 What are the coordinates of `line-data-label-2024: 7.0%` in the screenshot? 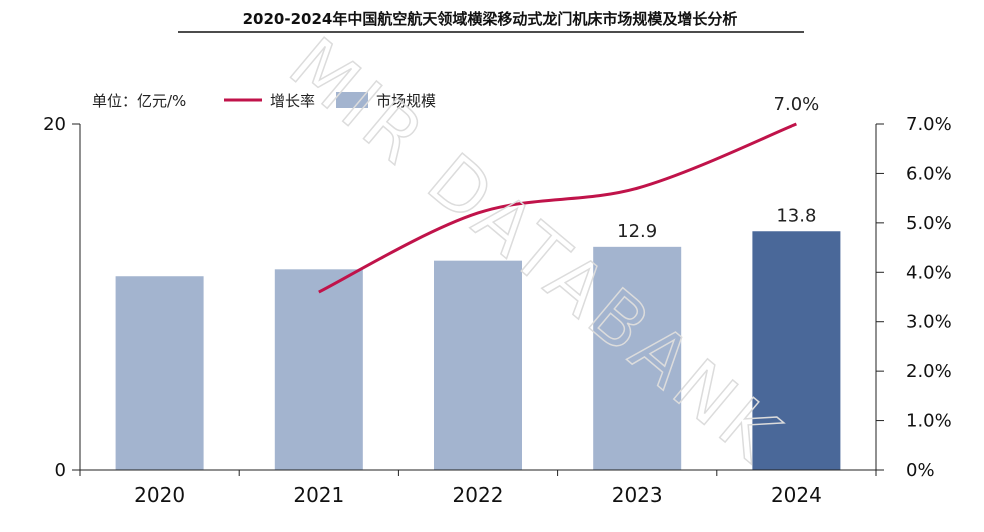 It's located at (797, 104).